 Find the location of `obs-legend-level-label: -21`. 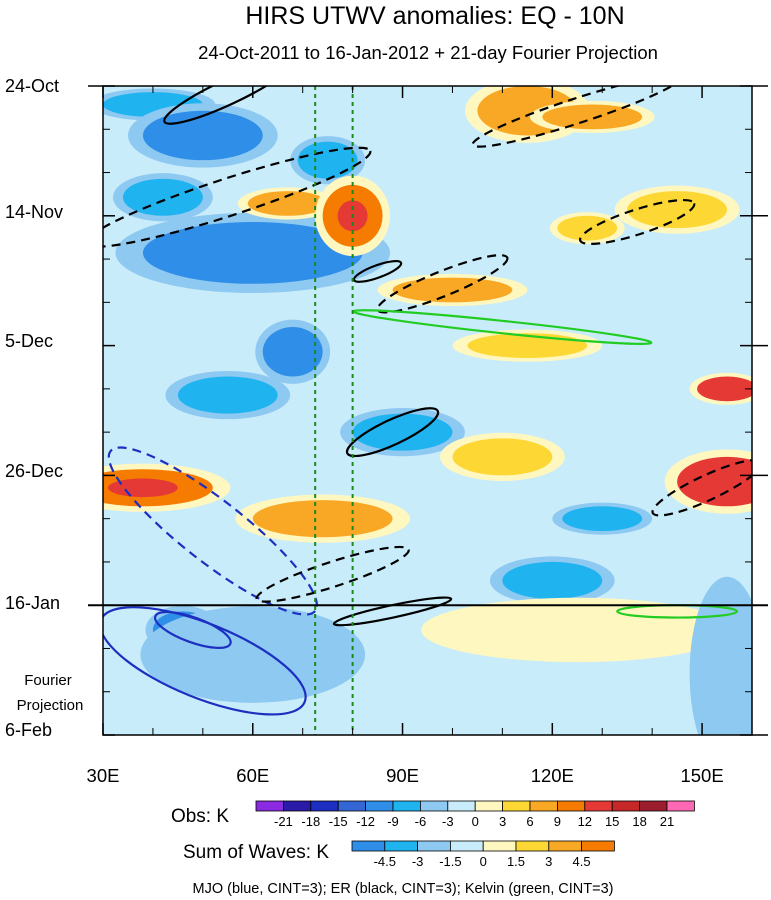

obs-legend-level-label: -21 is located at coordinates (283, 821).